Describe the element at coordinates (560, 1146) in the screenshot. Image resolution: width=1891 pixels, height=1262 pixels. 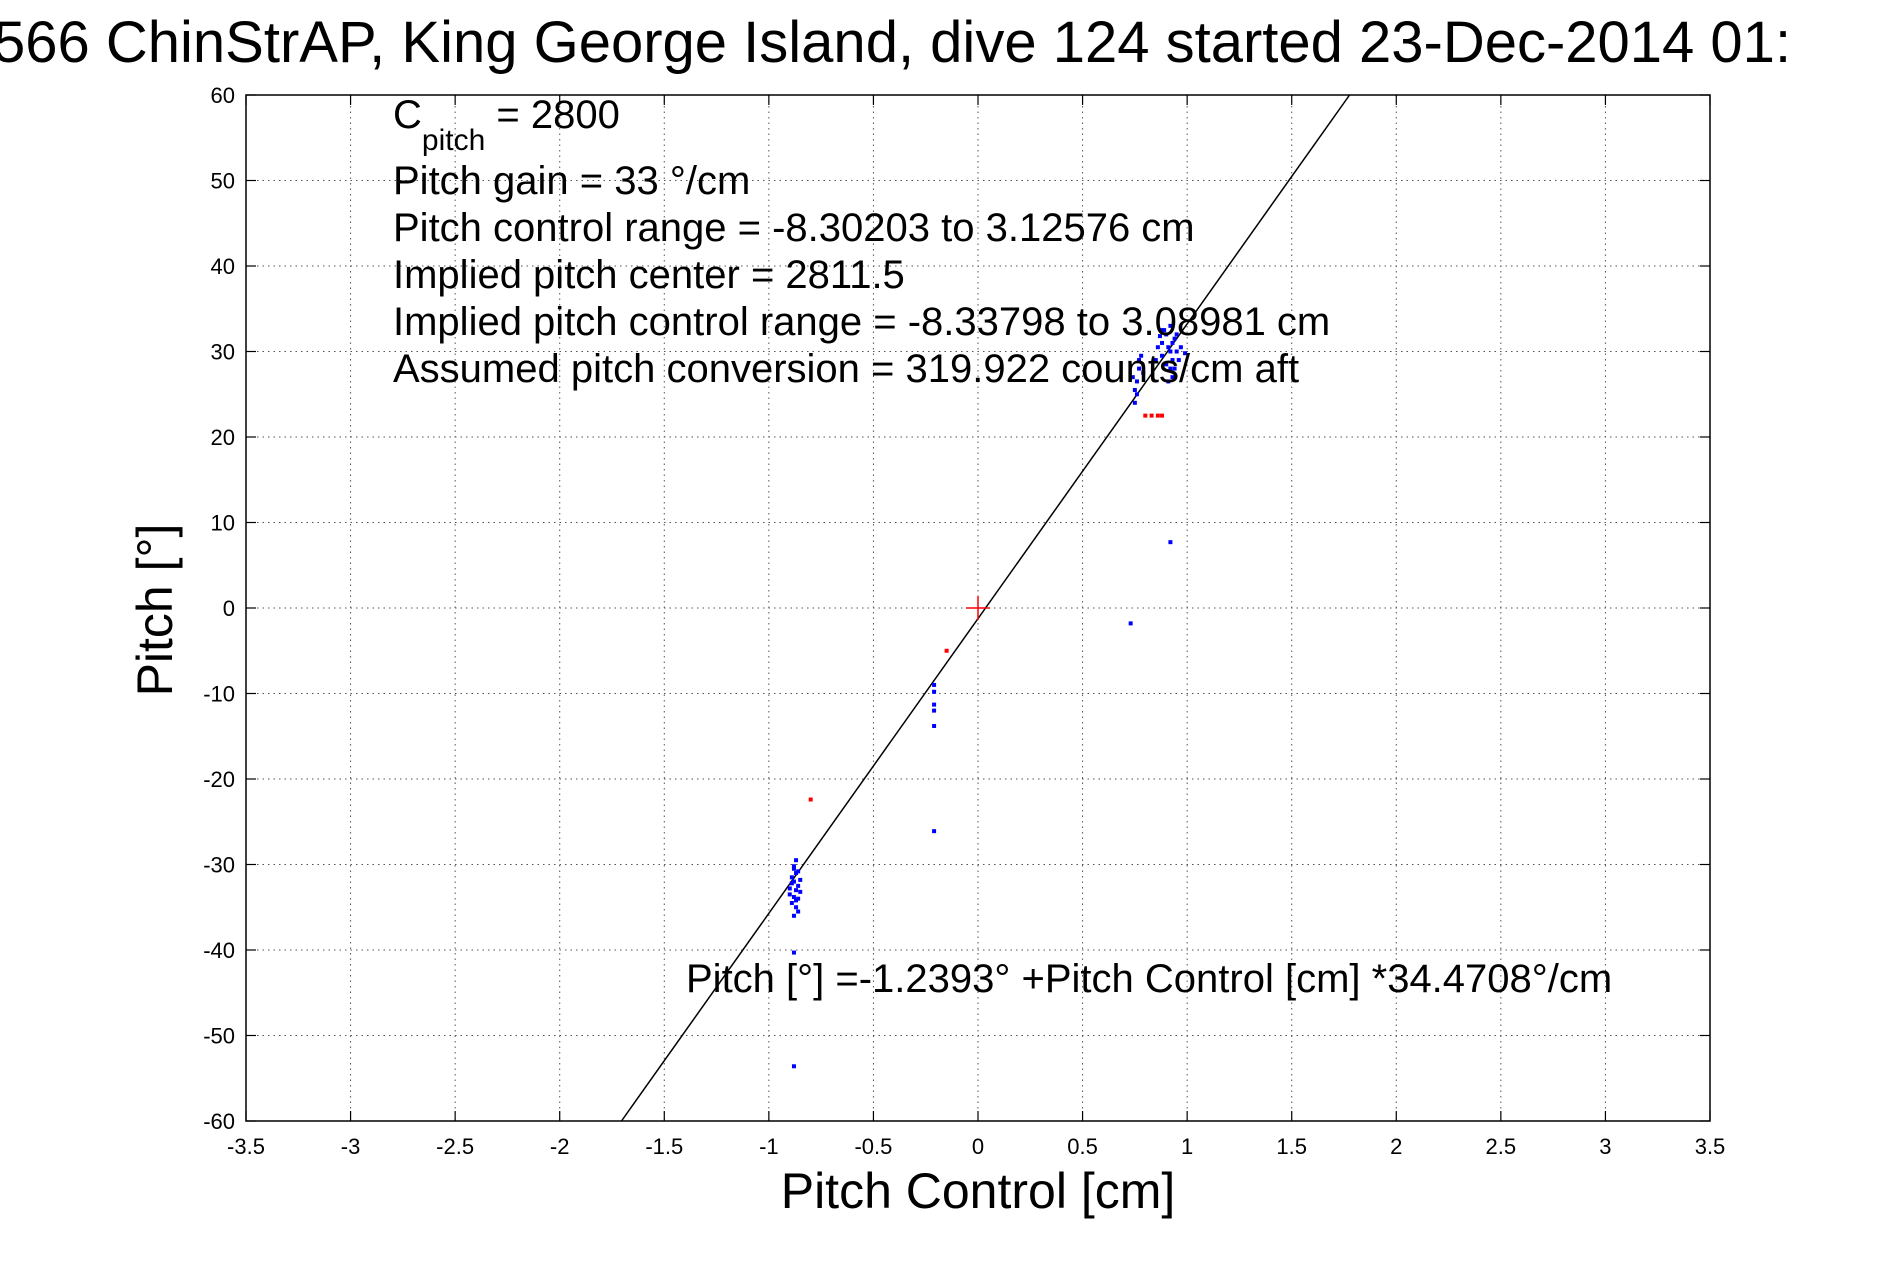
I see `x-tick-label: -2` at that location.